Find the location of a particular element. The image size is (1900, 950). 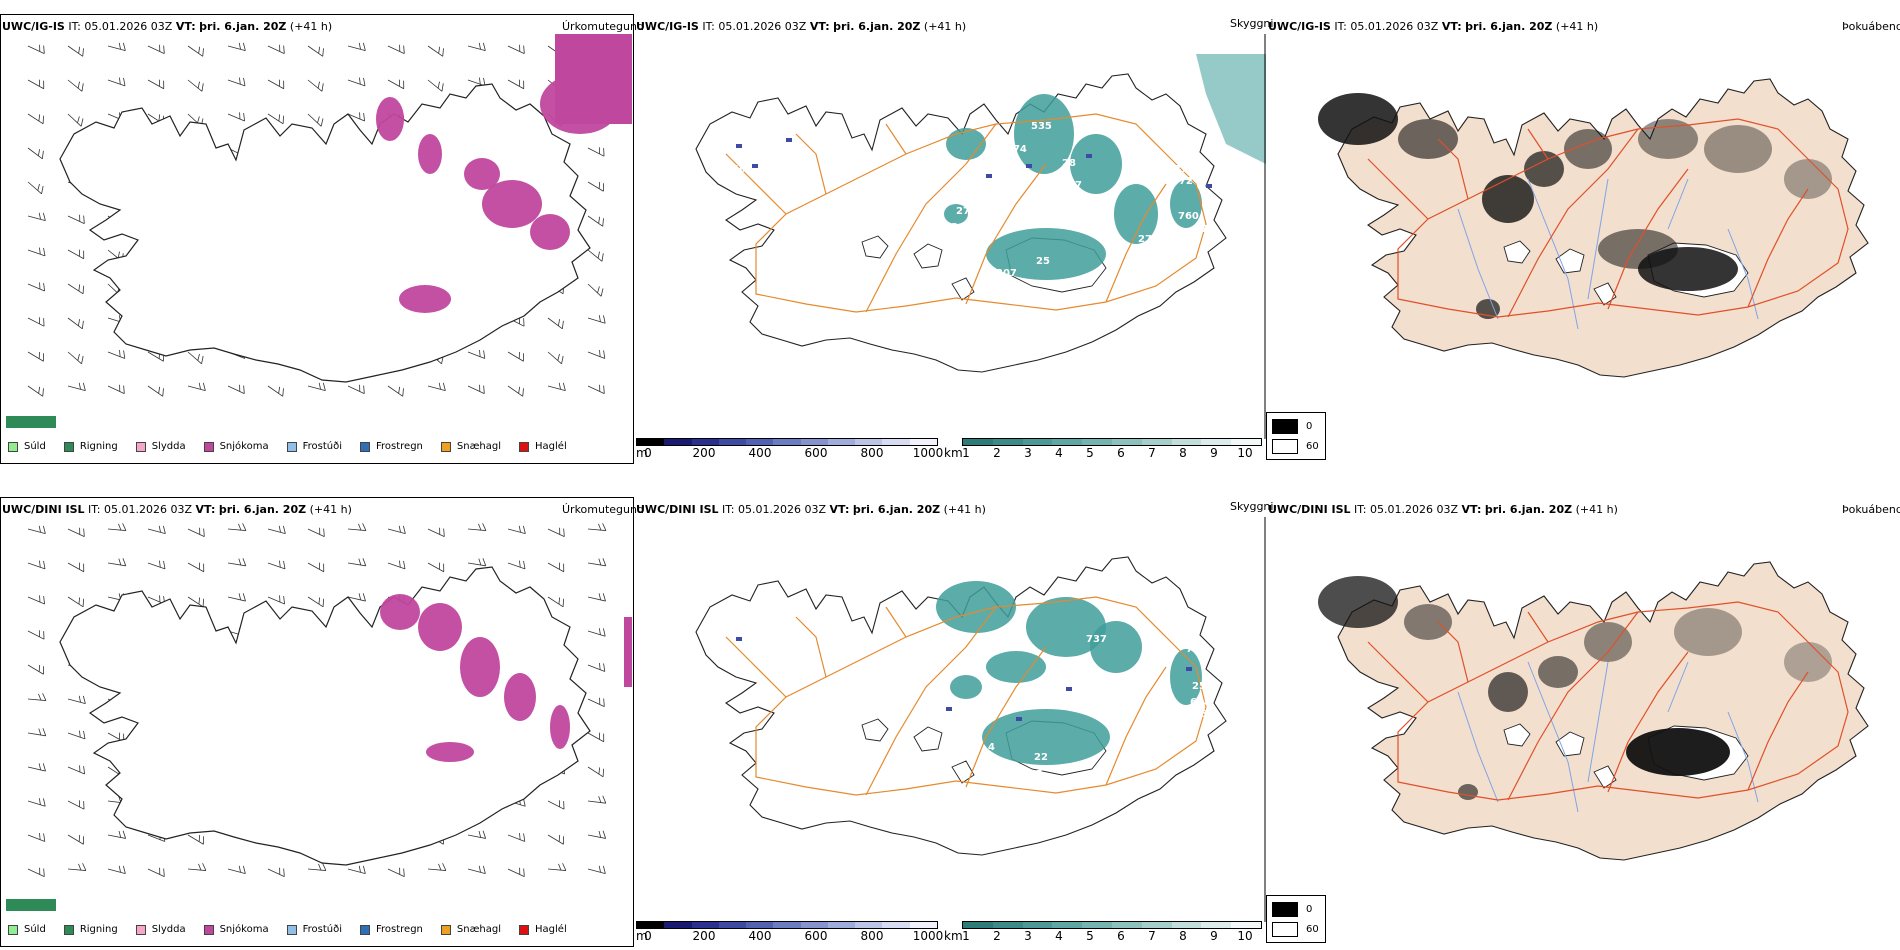

colorbar-tick: 6 is located at coordinates (1121, 936).